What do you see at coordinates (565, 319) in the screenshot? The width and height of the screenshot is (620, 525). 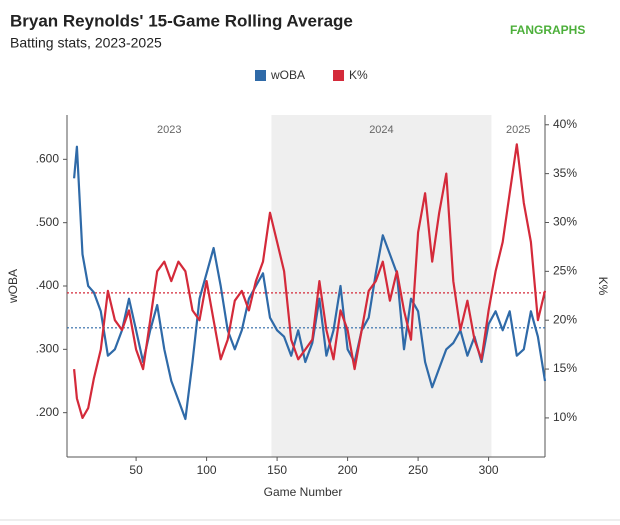 I see `y2-tick-label: 20%` at bounding box center [565, 319].